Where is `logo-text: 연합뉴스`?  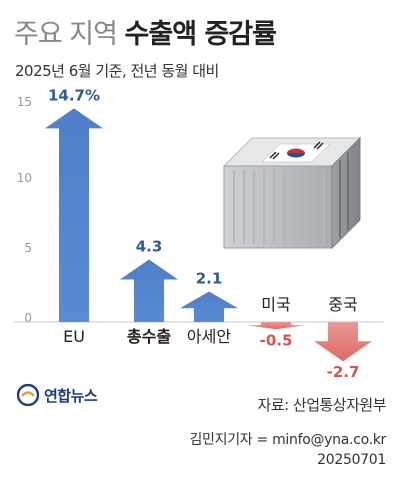 logo-text: 연합뉴스 is located at coordinates (71, 395).